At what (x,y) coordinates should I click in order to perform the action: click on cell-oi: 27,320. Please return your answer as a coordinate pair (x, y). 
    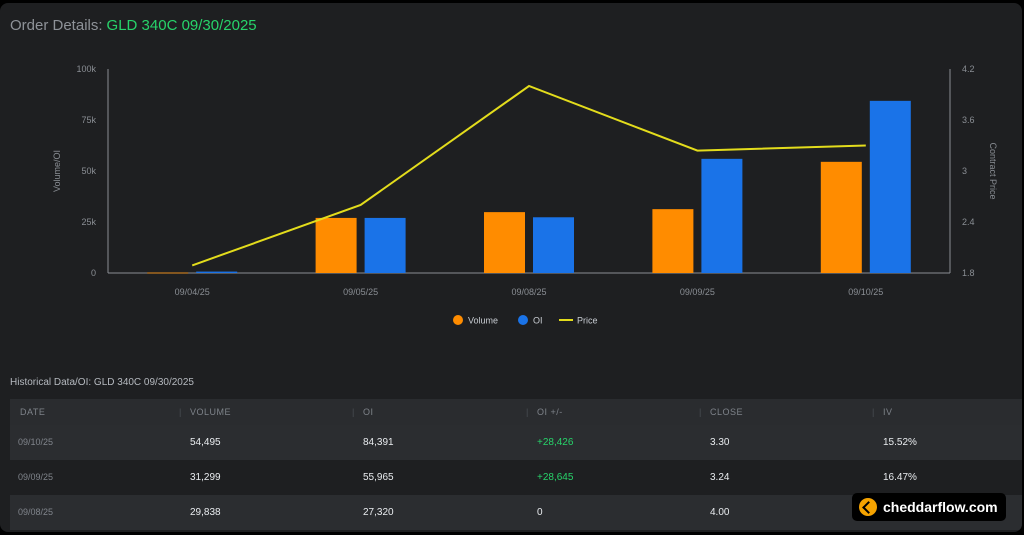
    Looking at the image, I should click on (378, 512).